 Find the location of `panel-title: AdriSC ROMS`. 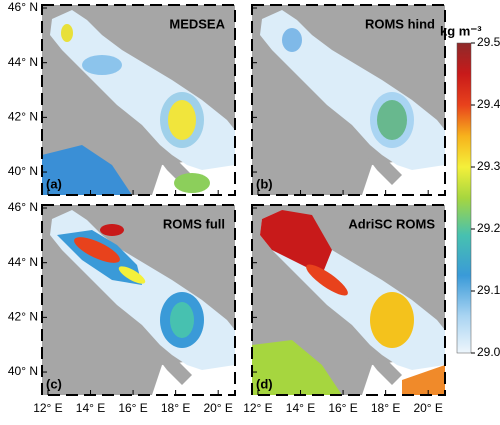

panel-title: AdriSC ROMS is located at coordinates (391, 223).